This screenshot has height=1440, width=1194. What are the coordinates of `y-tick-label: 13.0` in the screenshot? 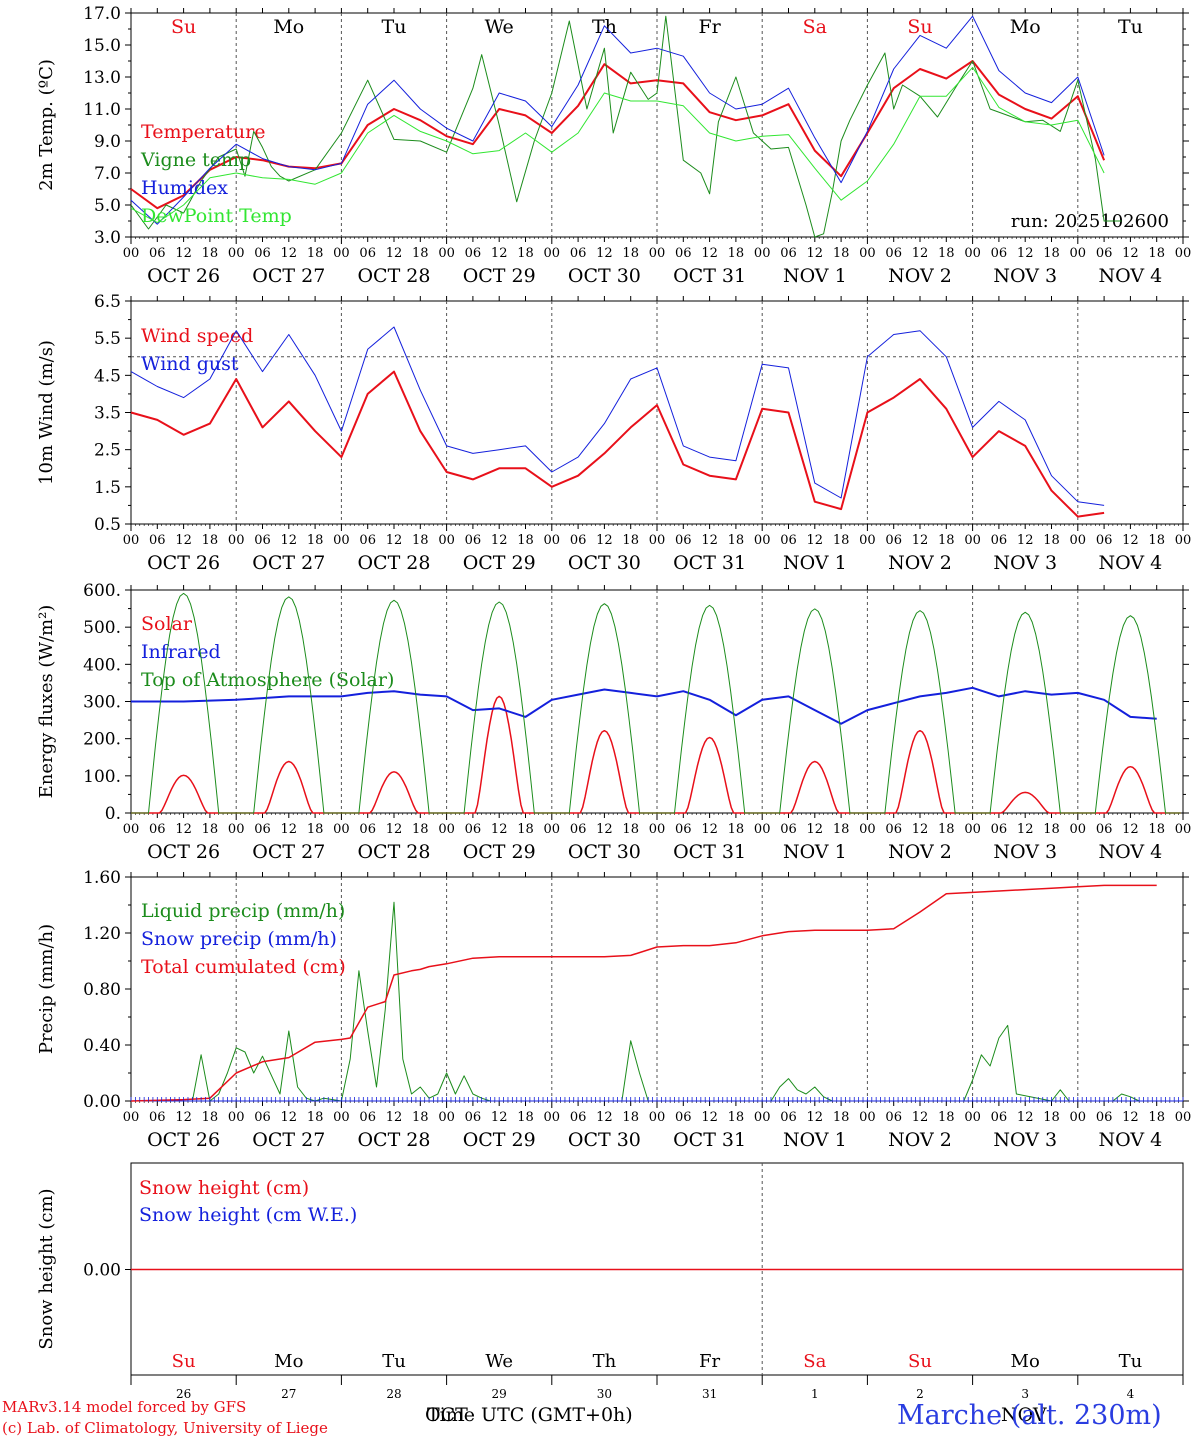 It's located at (102, 78).